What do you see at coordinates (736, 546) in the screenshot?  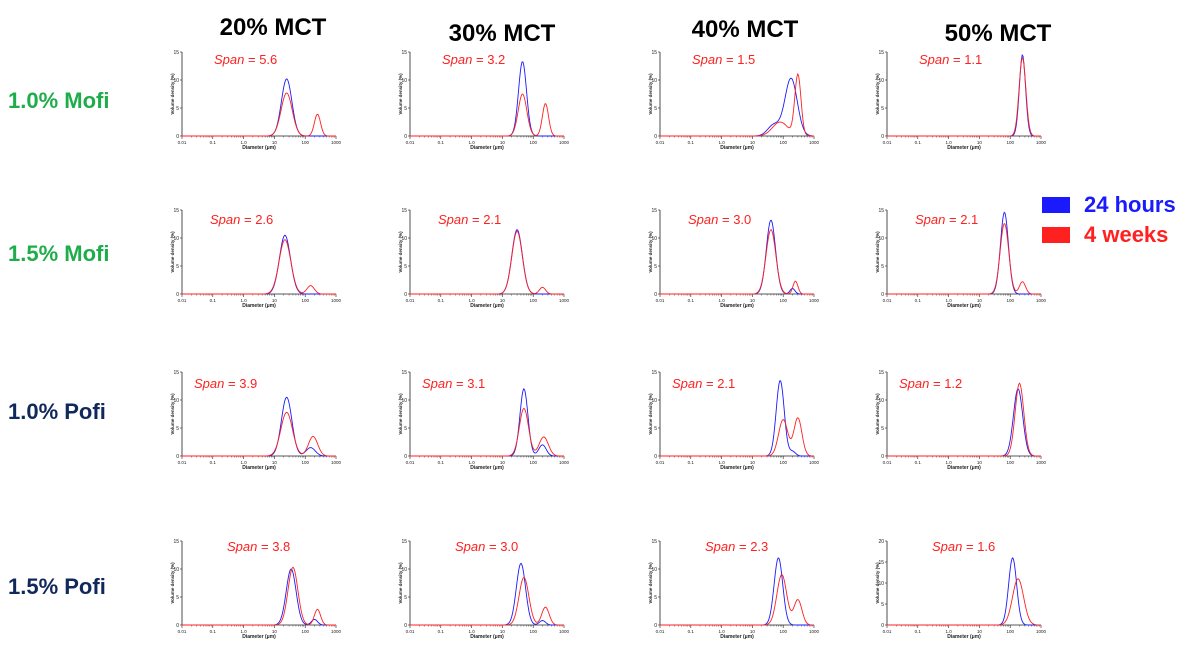 I see `span-label: Span = 2.3` at bounding box center [736, 546].